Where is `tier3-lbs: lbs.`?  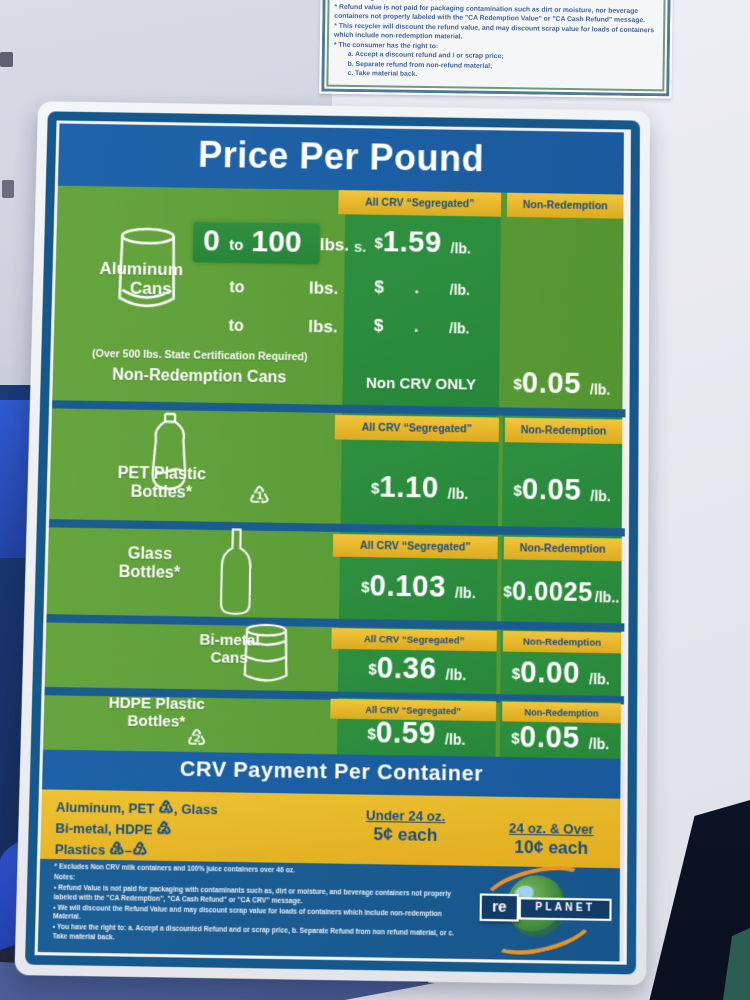 tier3-lbs: lbs. is located at coordinates (323, 326).